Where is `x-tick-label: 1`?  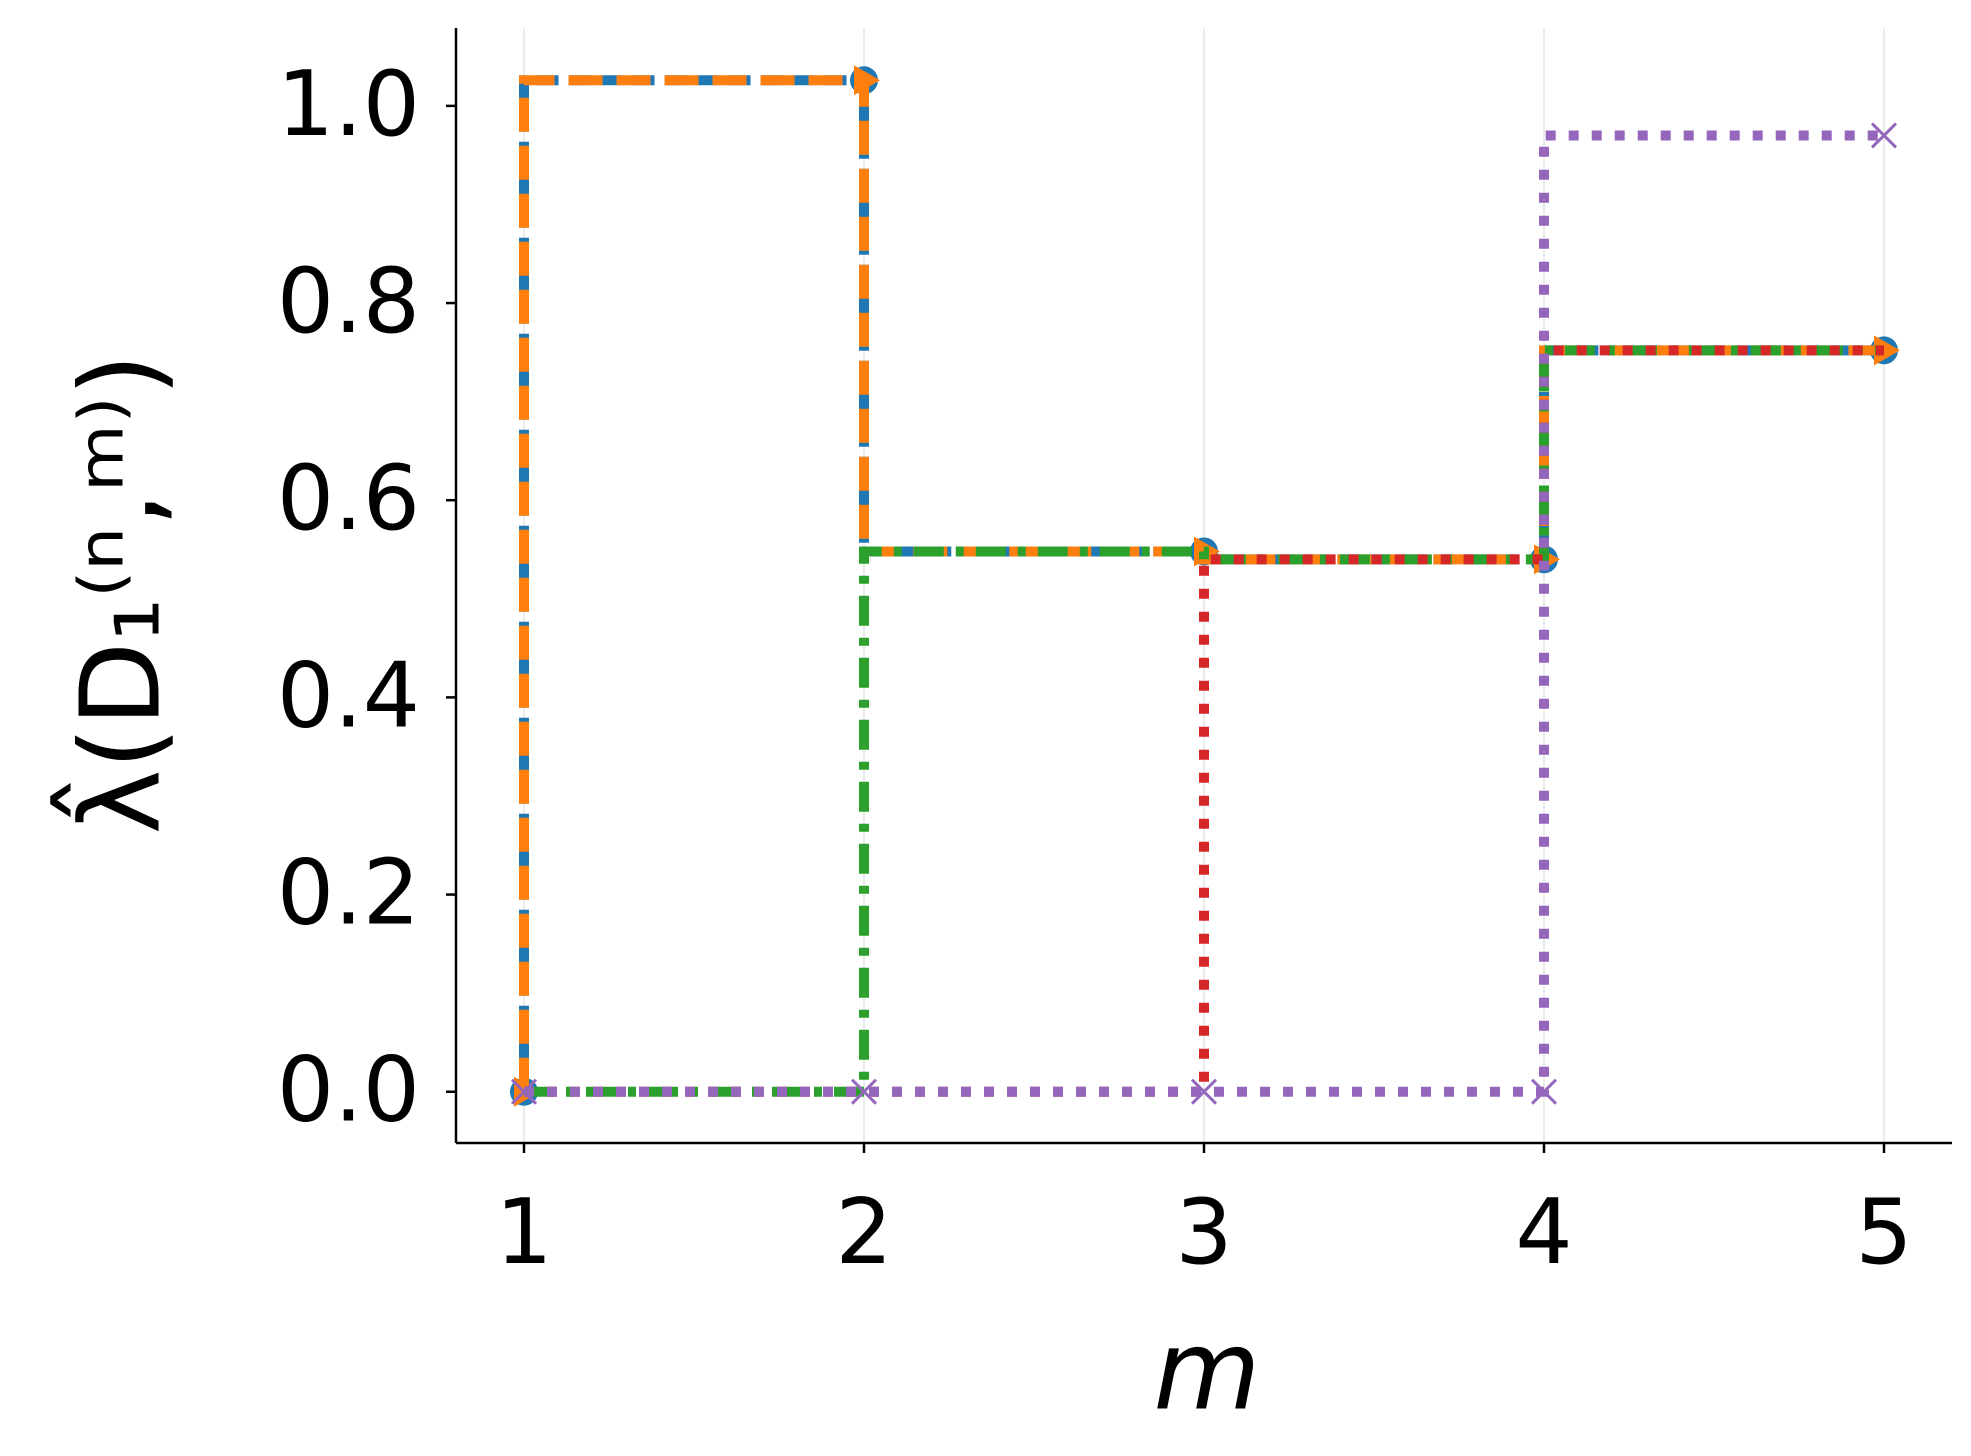
x-tick-label: 1 is located at coordinates (523, 1232).